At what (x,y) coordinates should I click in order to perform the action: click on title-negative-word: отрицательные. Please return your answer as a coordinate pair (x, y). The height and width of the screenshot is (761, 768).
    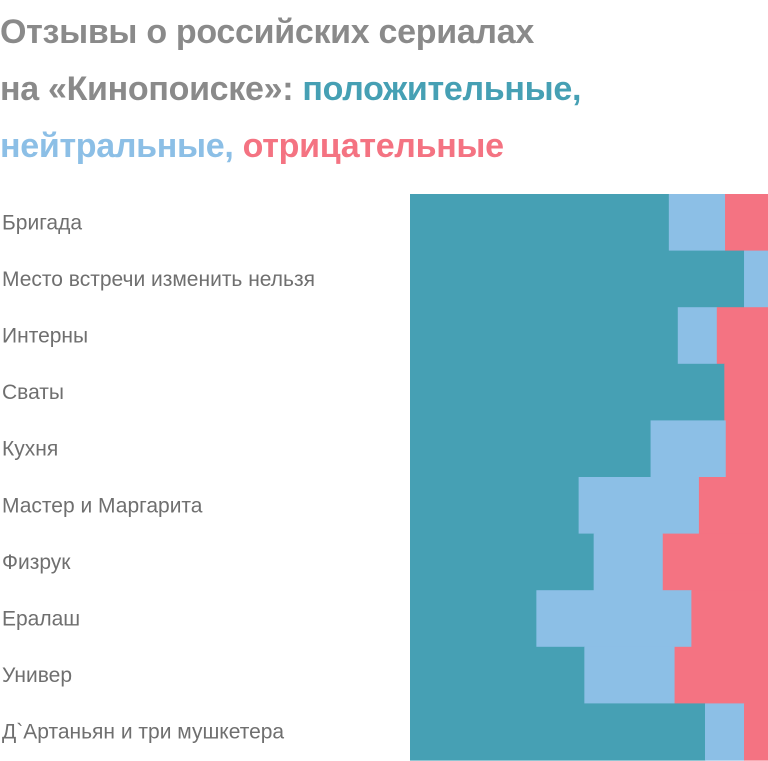
    Looking at the image, I should click on (373, 146).